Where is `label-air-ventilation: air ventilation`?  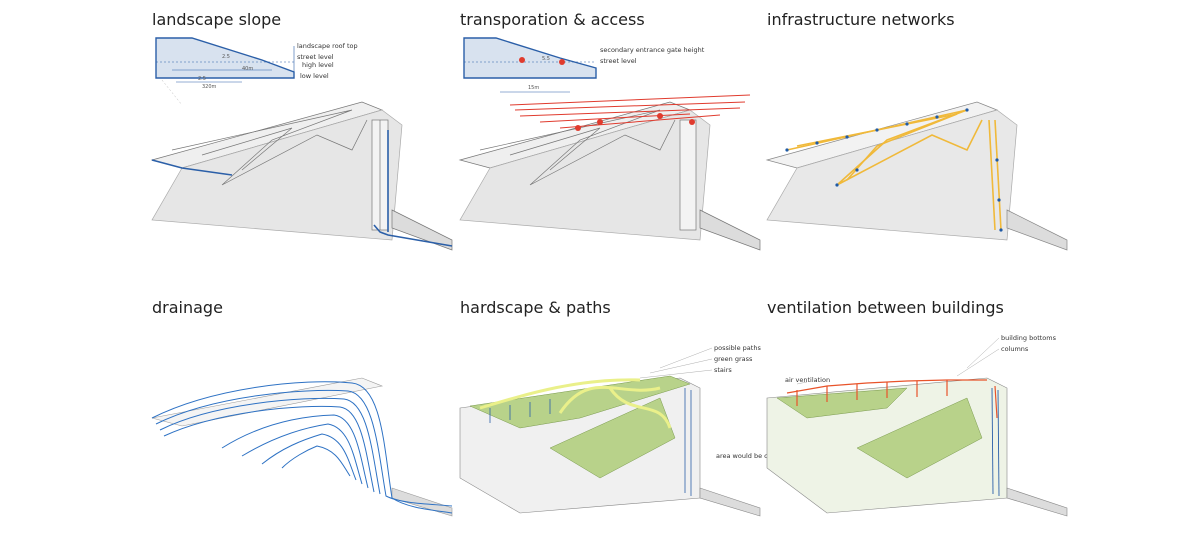 label-air-ventilation: air ventilation is located at coordinates (807, 380).